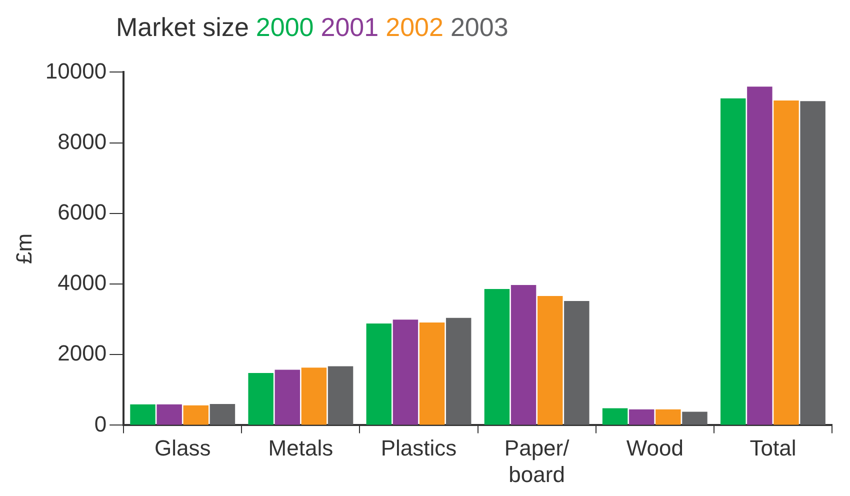 Image resolution: width=850 pixels, height=496 pixels. I want to click on text: 2002, so click(415, 27).